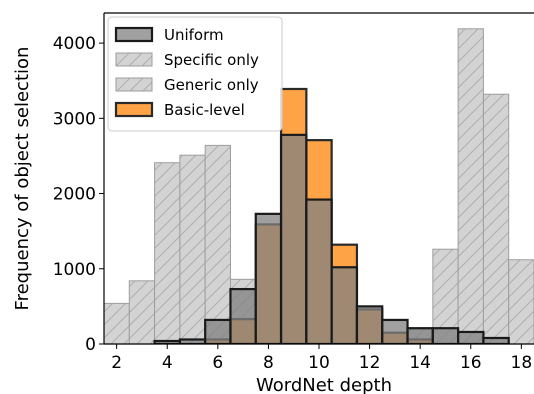  Describe the element at coordinates (134, 34) in the screenshot. I see `legend-swatch-uniform` at that location.